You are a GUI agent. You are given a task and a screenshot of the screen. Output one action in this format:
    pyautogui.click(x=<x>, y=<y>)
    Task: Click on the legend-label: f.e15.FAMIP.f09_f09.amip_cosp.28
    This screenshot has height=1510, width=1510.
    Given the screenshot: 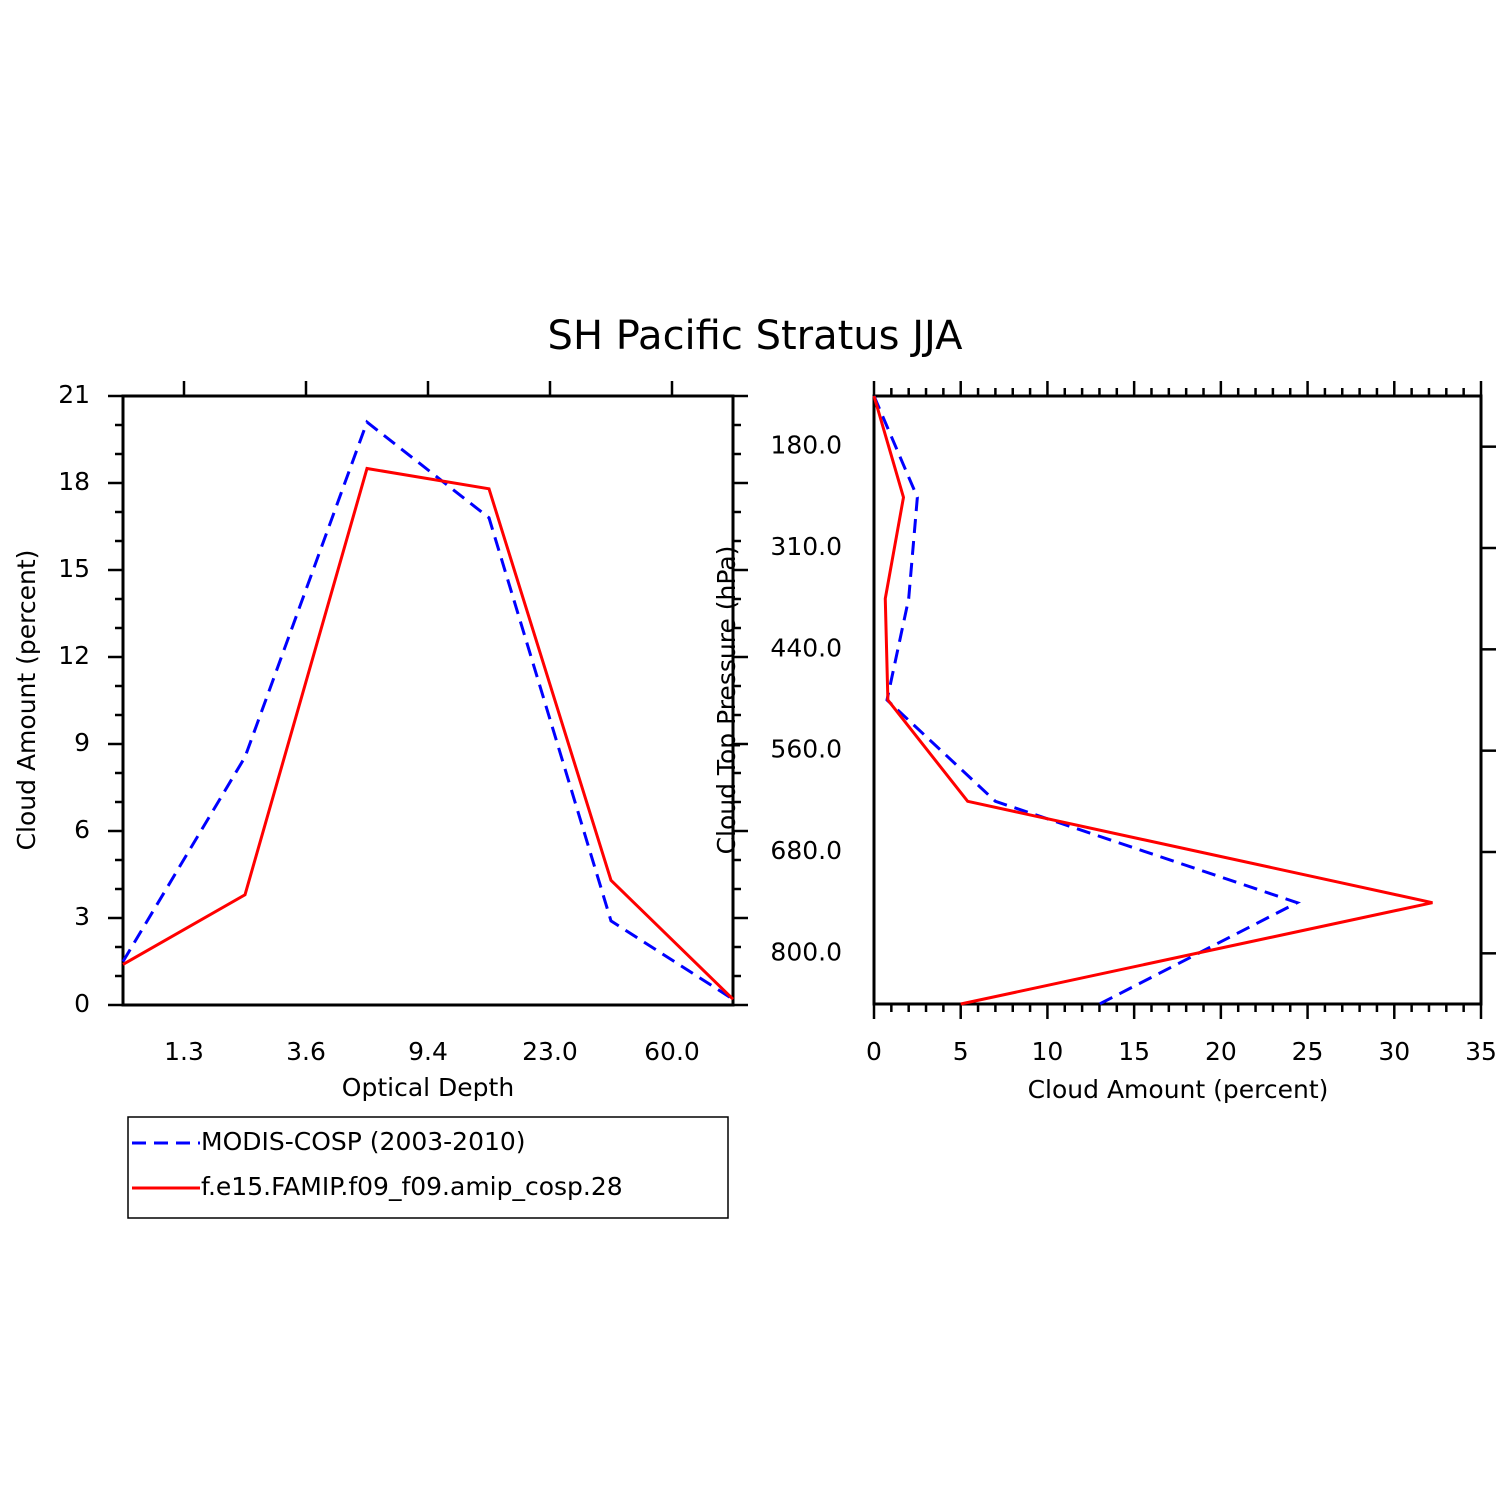 What is the action you would take?
    pyautogui.click(x=412, y=1186)
    